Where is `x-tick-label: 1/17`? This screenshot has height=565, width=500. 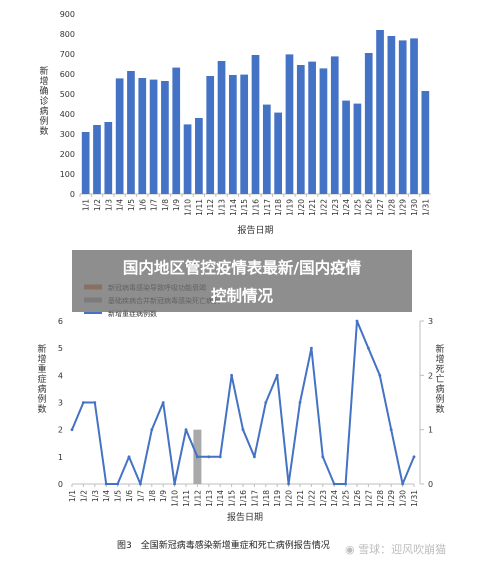
x-tick-label: 1/17 is located at coordinates (267, 207).